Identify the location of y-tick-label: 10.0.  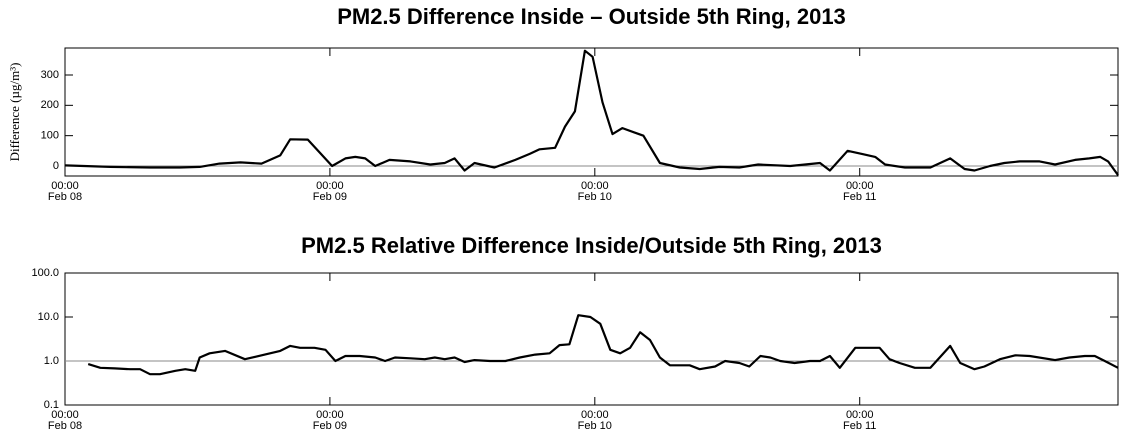
(48, 317).